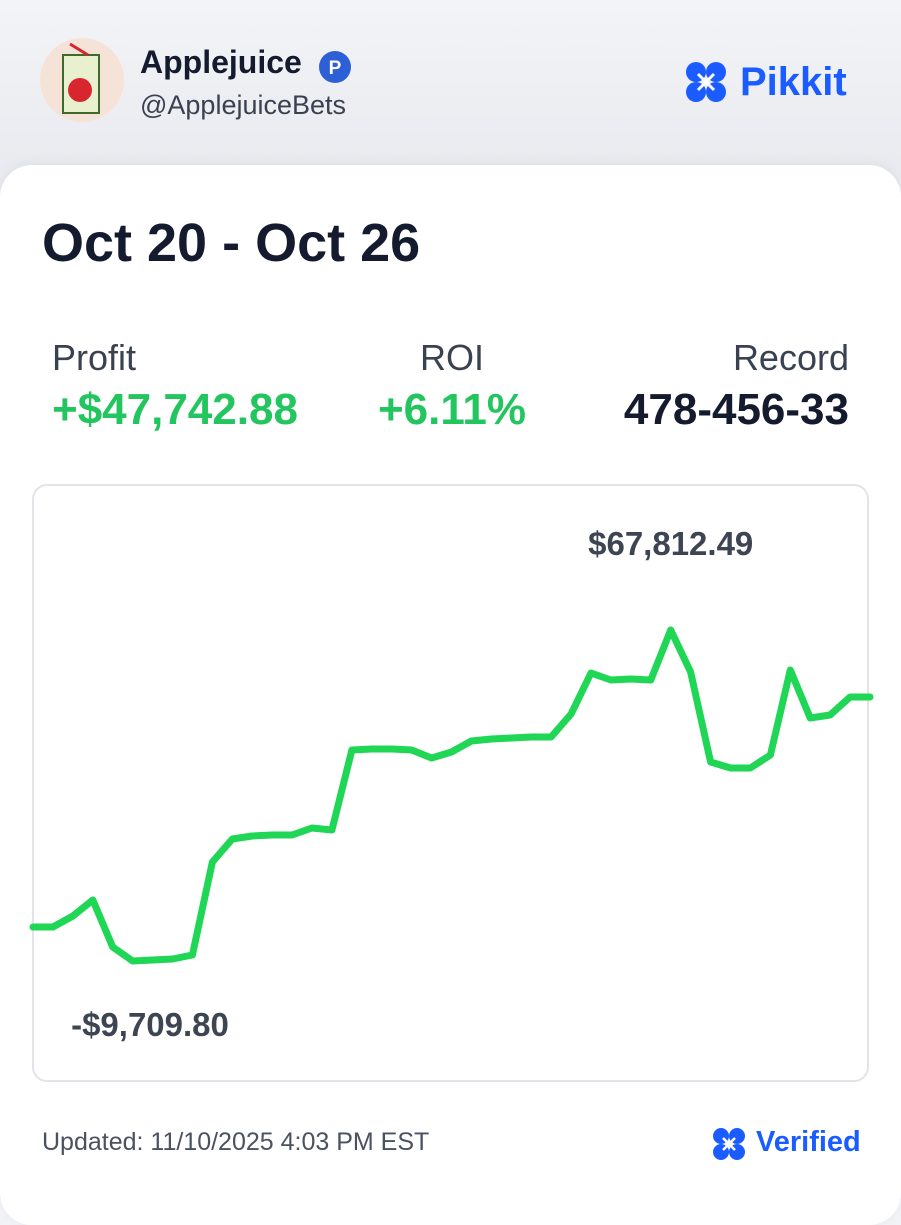 This screenshot has width=901, height=1225. What do you see at coordinates (793, 82) in the screenshot?
I see `brand-name: Pikkit` at bounding box center [793, 82].